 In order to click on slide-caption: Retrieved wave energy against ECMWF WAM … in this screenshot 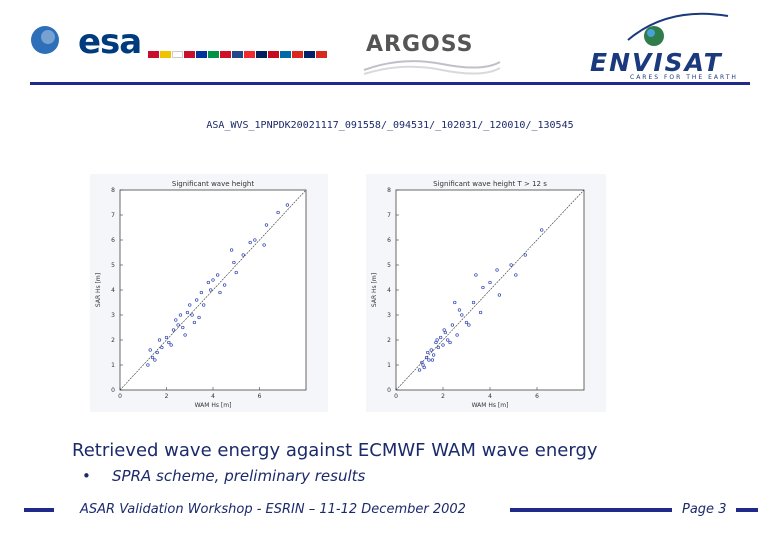, I will do `click(335, 450)`.